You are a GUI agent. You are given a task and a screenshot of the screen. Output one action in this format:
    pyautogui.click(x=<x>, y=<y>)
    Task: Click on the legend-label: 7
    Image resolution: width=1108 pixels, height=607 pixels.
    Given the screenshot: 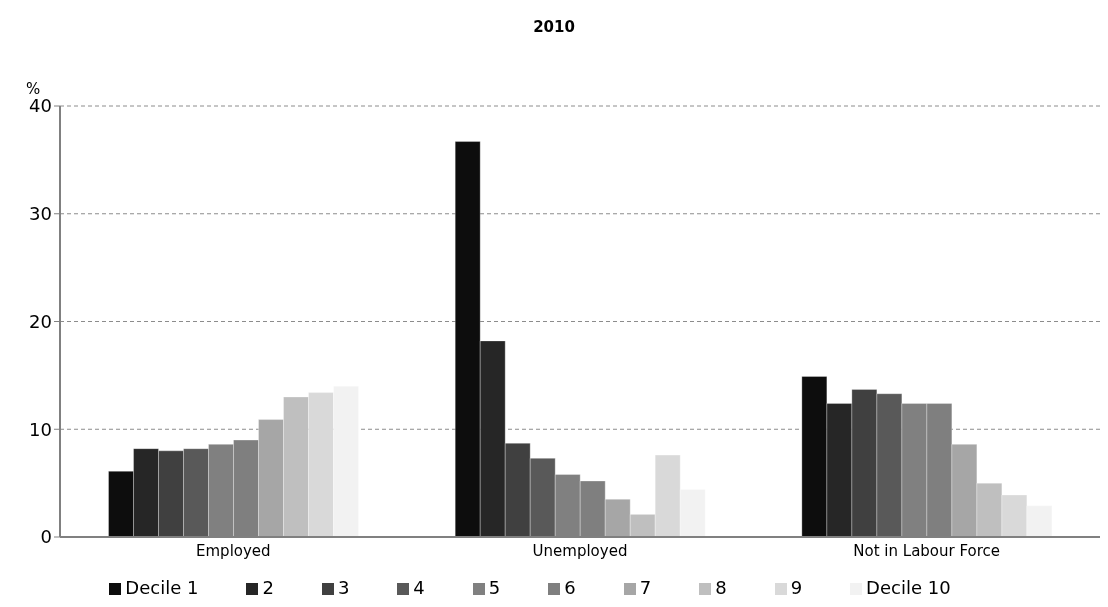 What is the action you would take?
    pyautogui.click(x=645, y=587)
    